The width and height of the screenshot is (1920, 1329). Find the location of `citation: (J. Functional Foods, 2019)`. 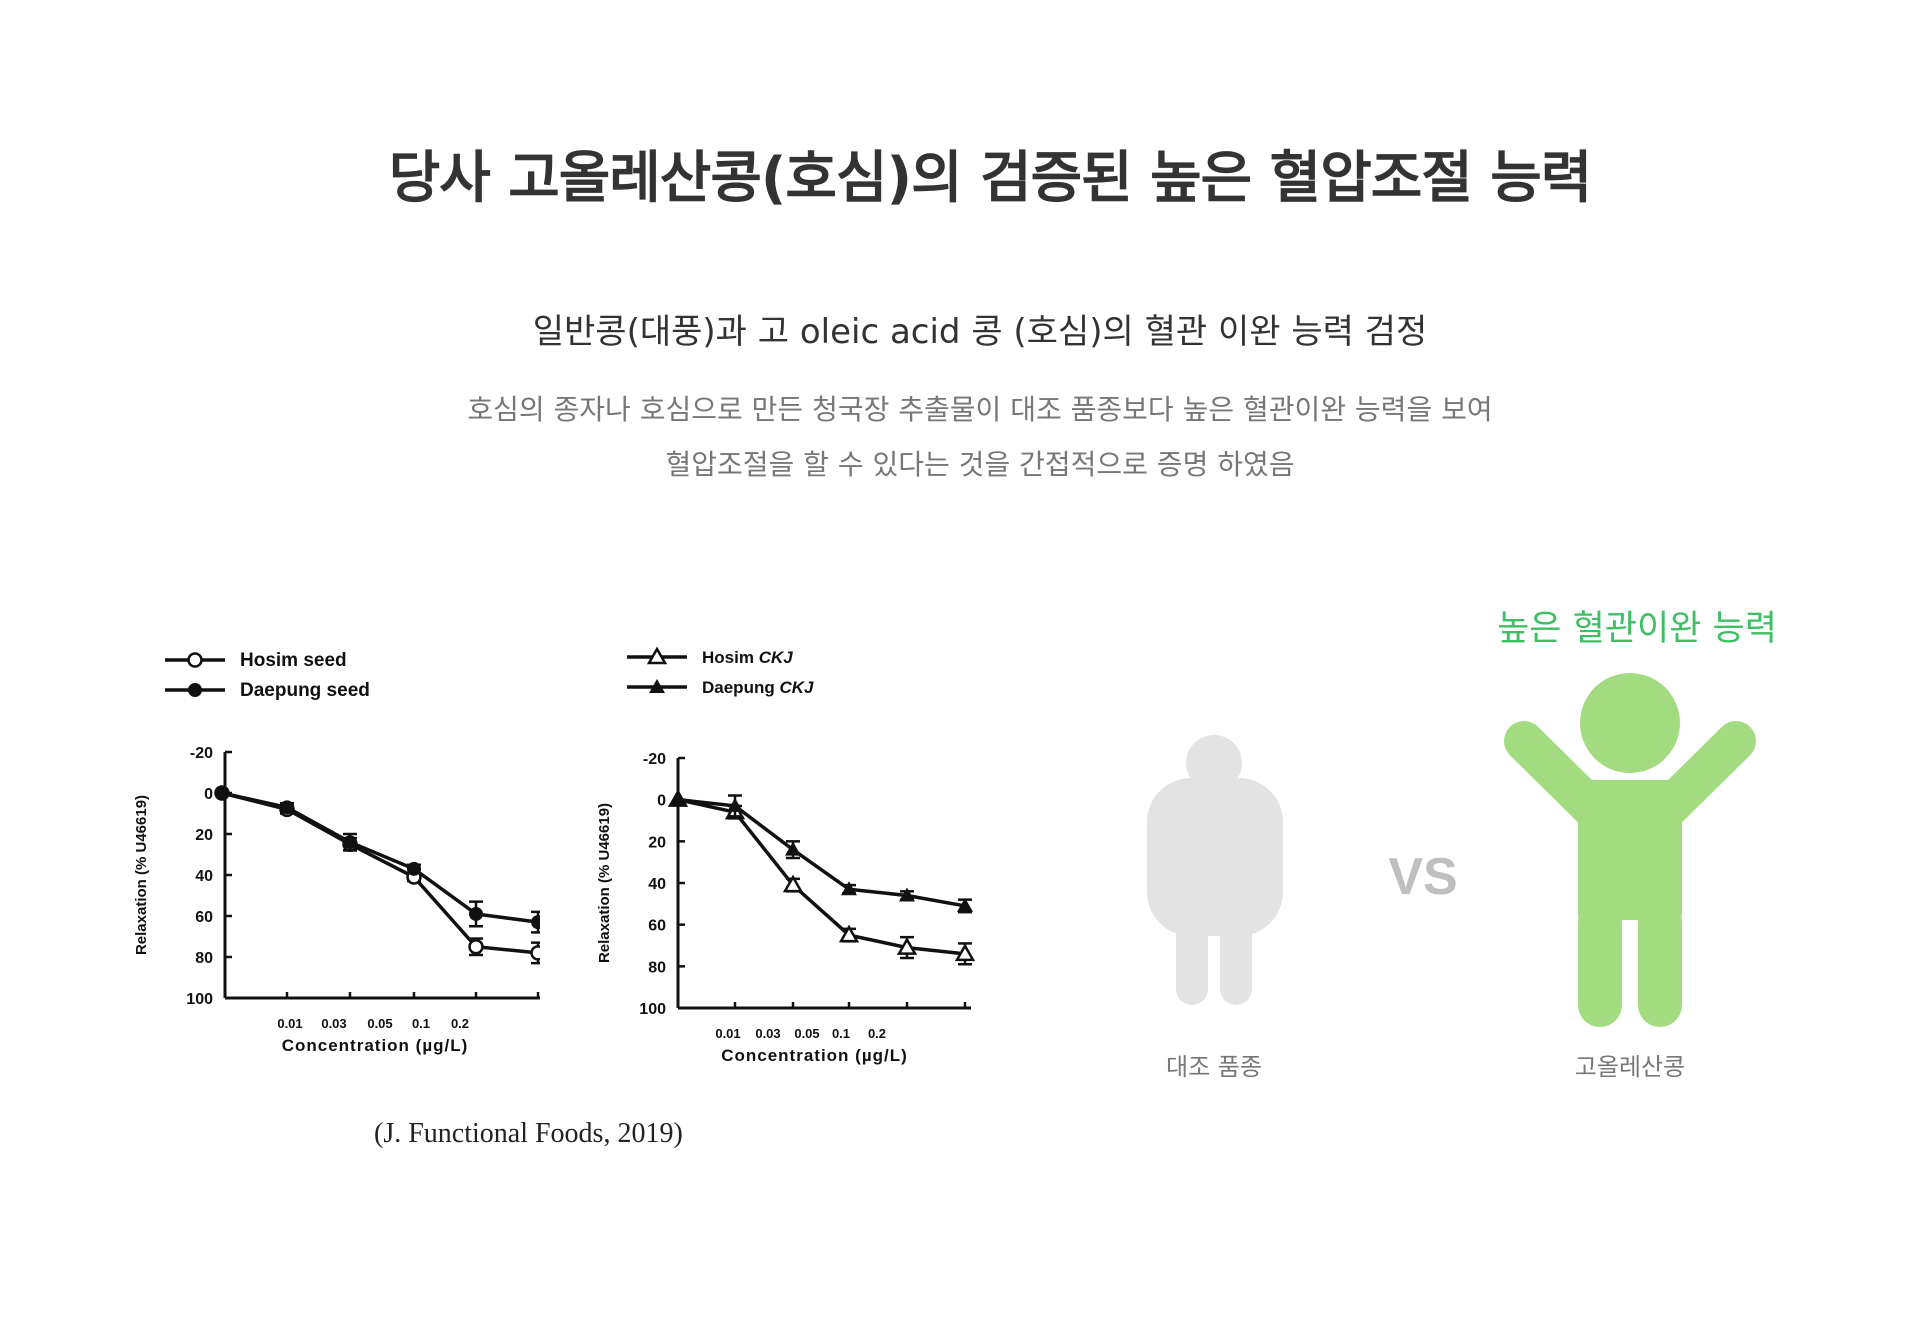

citation: (J. Functional Foods, 2019) is located at coordinates (528, 1133).